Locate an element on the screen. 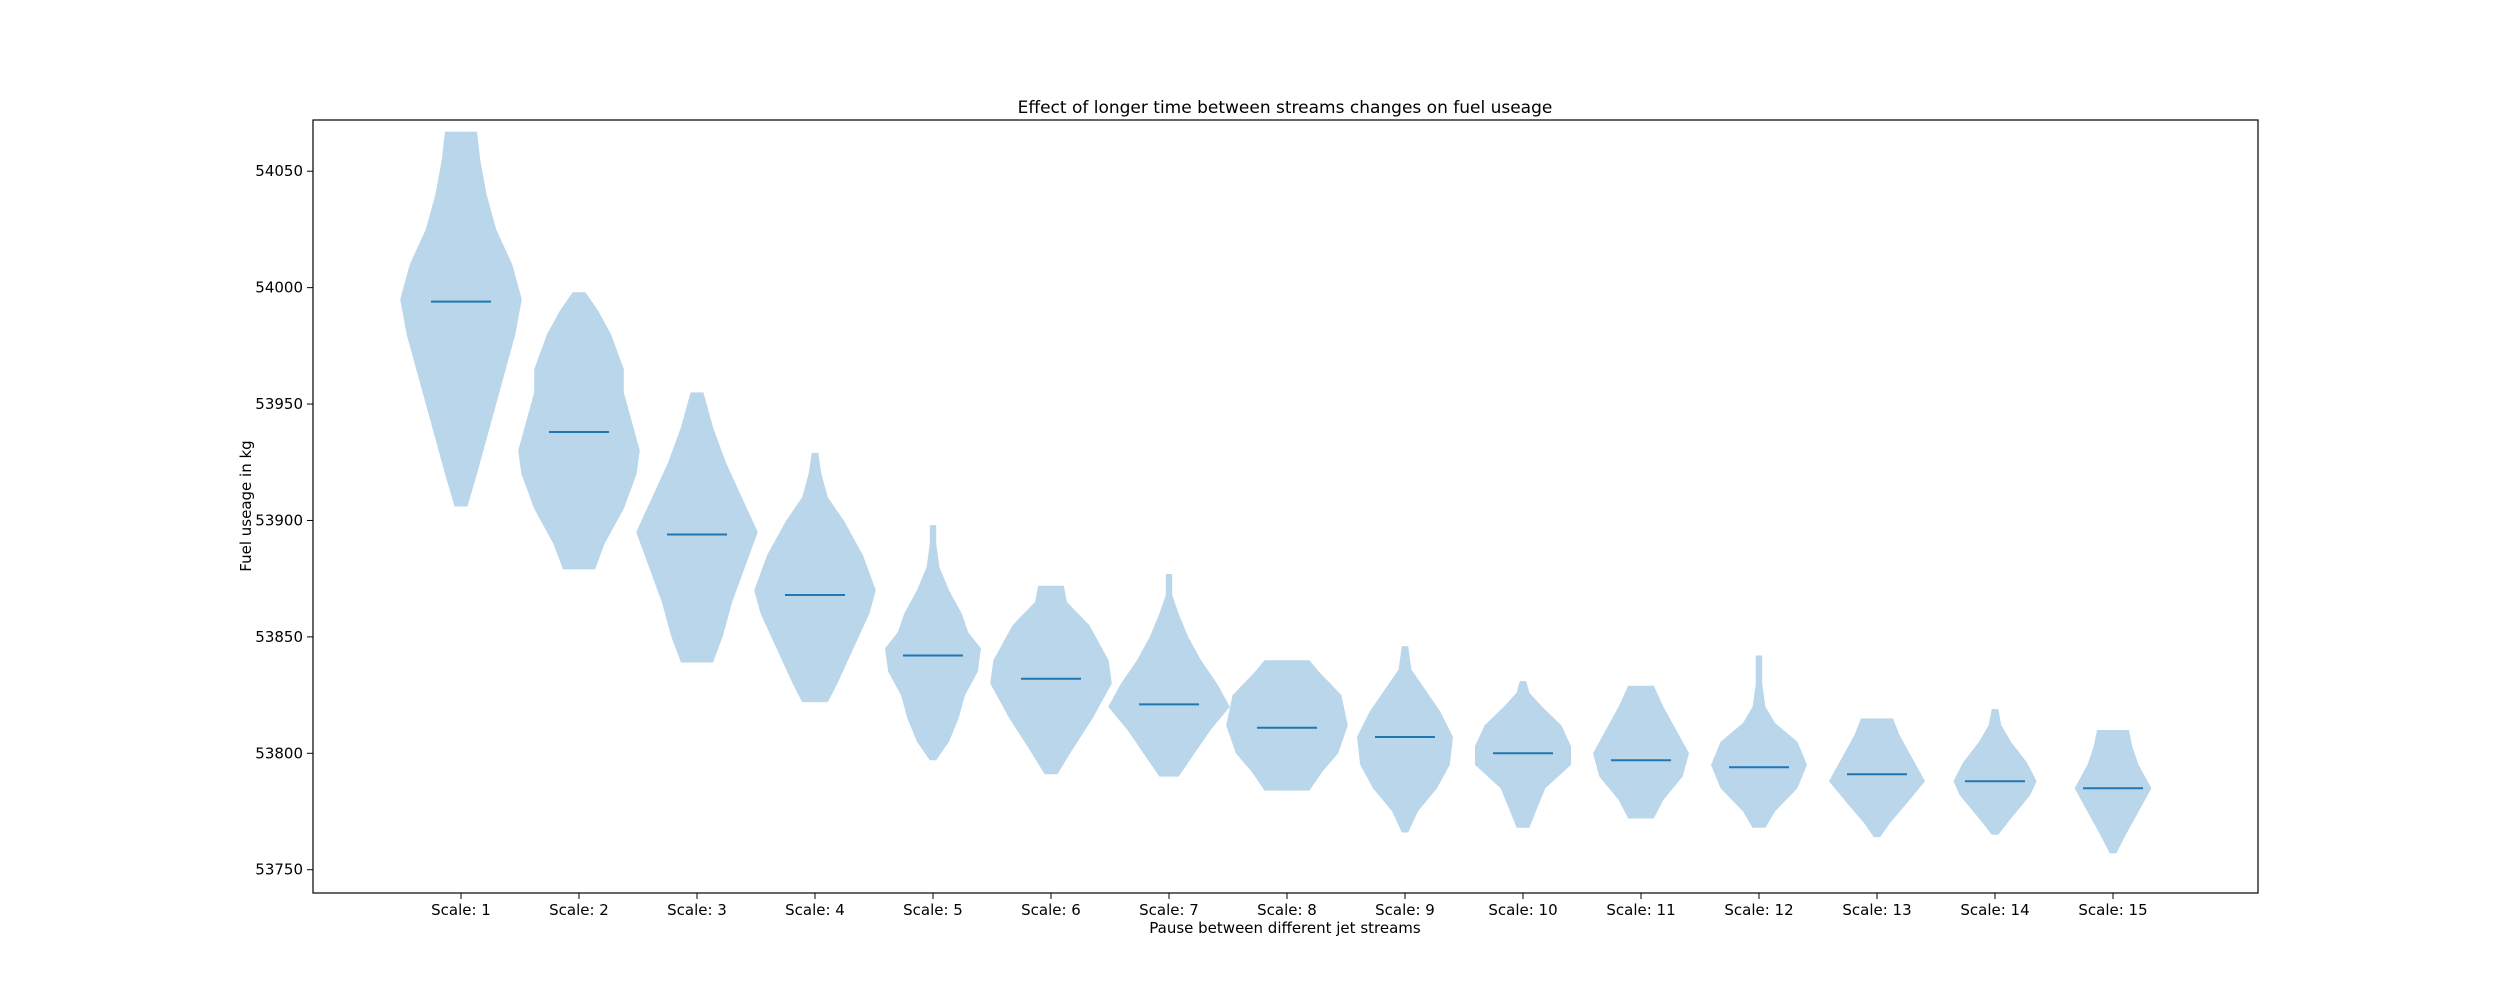  y-axis: 53750 53800 53850 53900 53950 54000 54050 is located at coordinates (284, 520).